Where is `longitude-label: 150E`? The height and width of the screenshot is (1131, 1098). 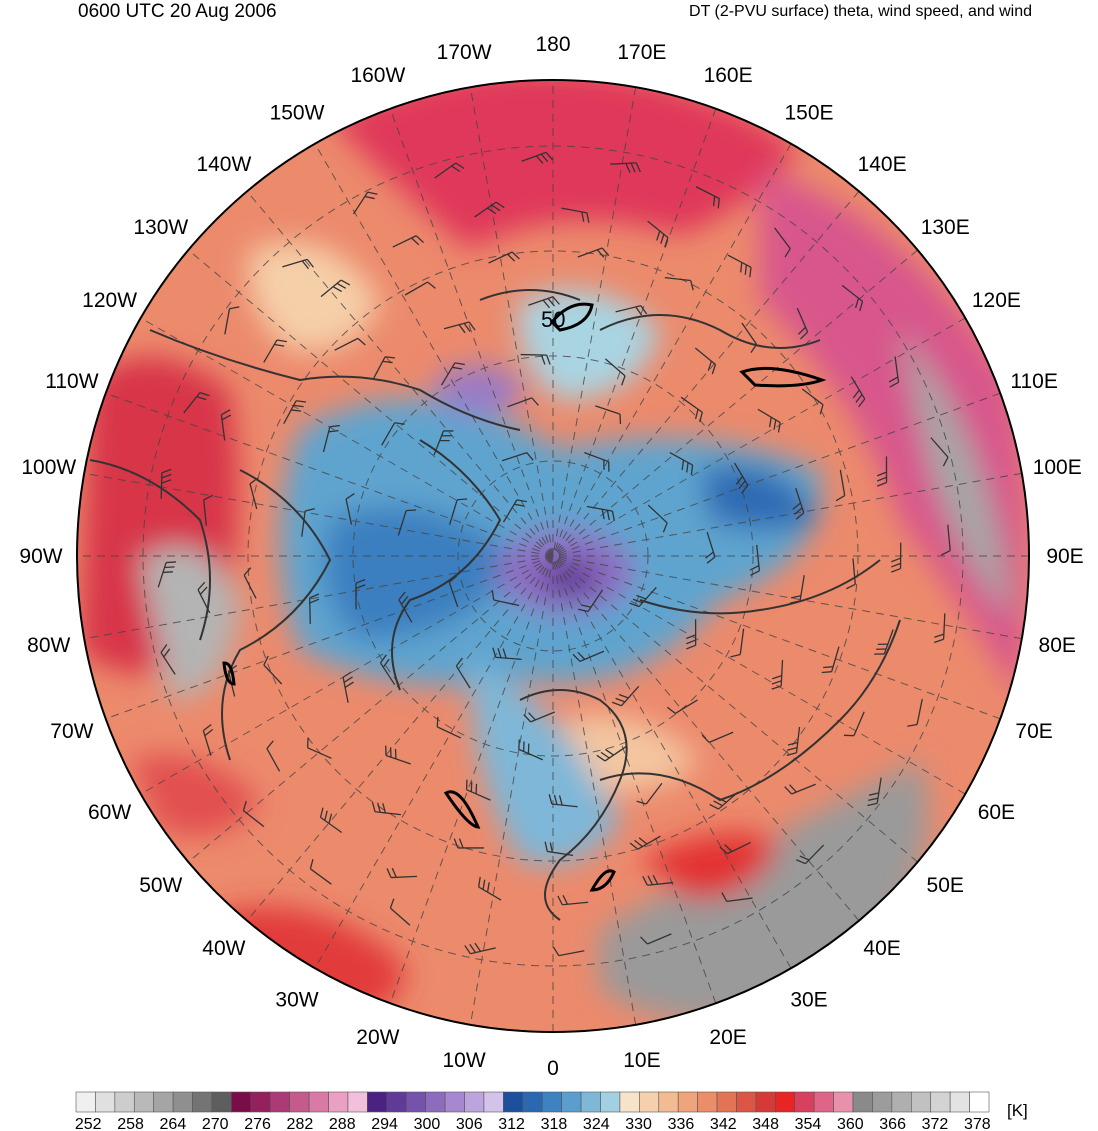
longitude-label: 150E is located at coordinates (808, 113).